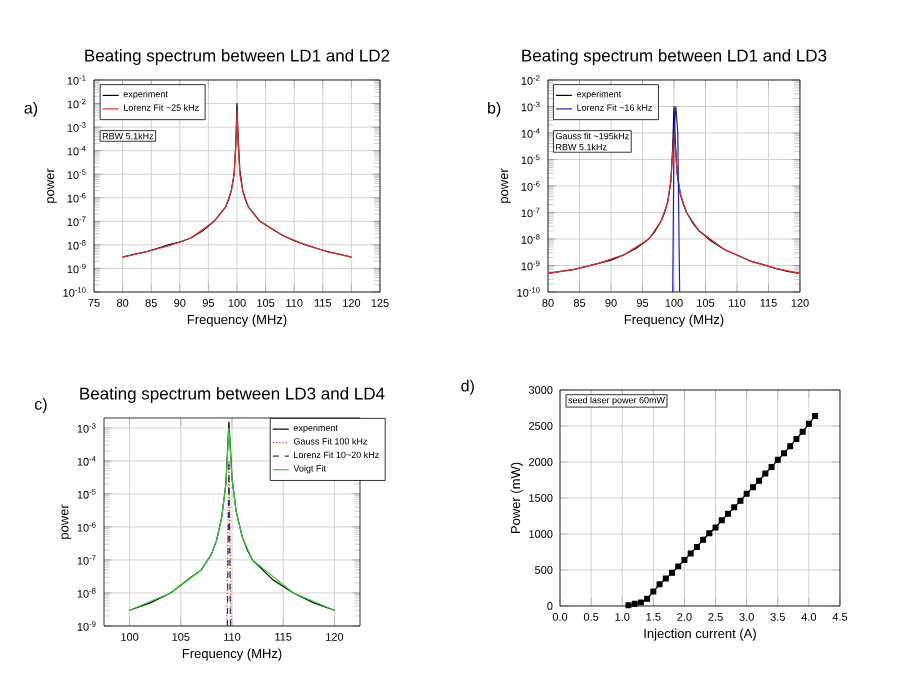 The image size is (904, 684). I want to click on chart-title: Beating spectrum between LD1 and LD3, so click(674, 57).